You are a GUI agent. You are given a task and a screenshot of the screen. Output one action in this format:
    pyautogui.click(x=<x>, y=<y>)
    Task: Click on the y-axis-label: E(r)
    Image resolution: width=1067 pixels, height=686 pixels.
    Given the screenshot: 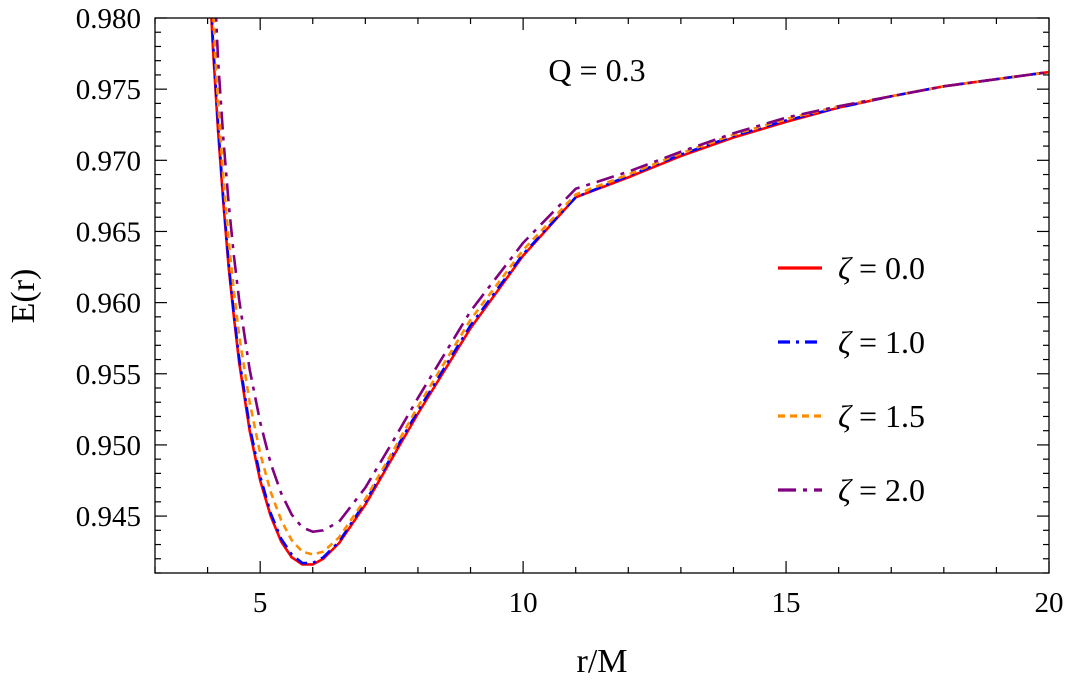 What is the action you would take?
    pyautogui.click(x=23, y=296)
    